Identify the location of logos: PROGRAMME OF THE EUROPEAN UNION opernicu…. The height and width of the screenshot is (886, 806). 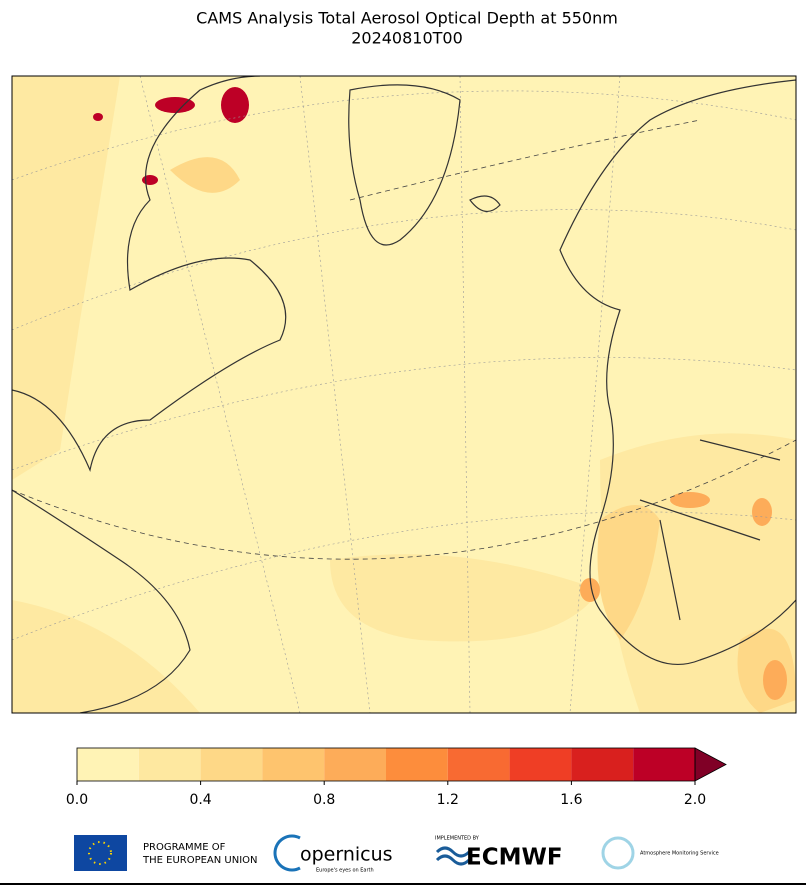
(396, 854).